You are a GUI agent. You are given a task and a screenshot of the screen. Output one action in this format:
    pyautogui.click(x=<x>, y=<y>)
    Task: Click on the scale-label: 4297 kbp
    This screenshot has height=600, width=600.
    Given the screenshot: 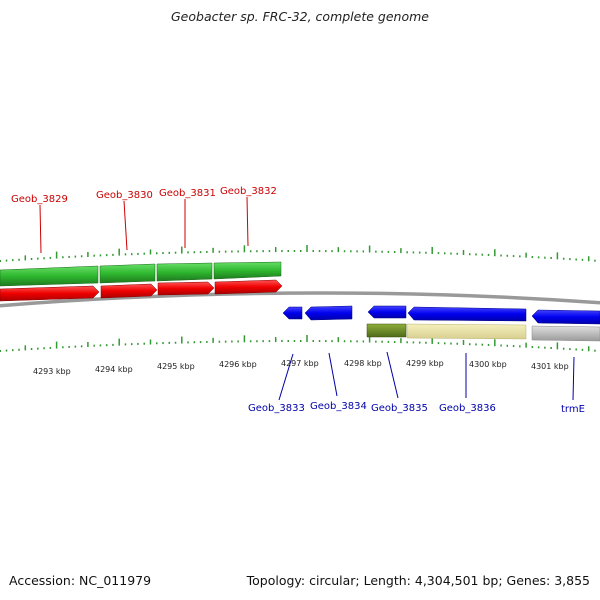 What is the action you would take?
    pyautogui.click(x=300, y=363)
    